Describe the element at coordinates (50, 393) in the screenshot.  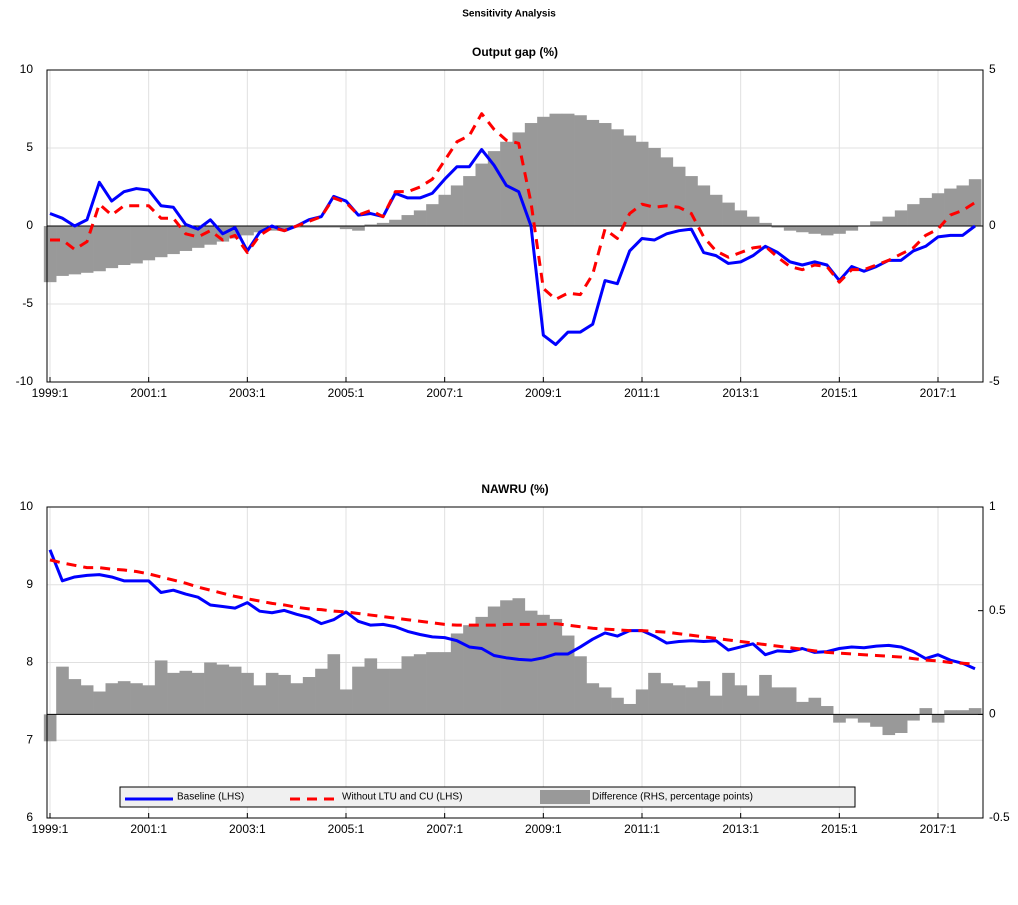
I see `x-tick-label: 1999:1` at that location.